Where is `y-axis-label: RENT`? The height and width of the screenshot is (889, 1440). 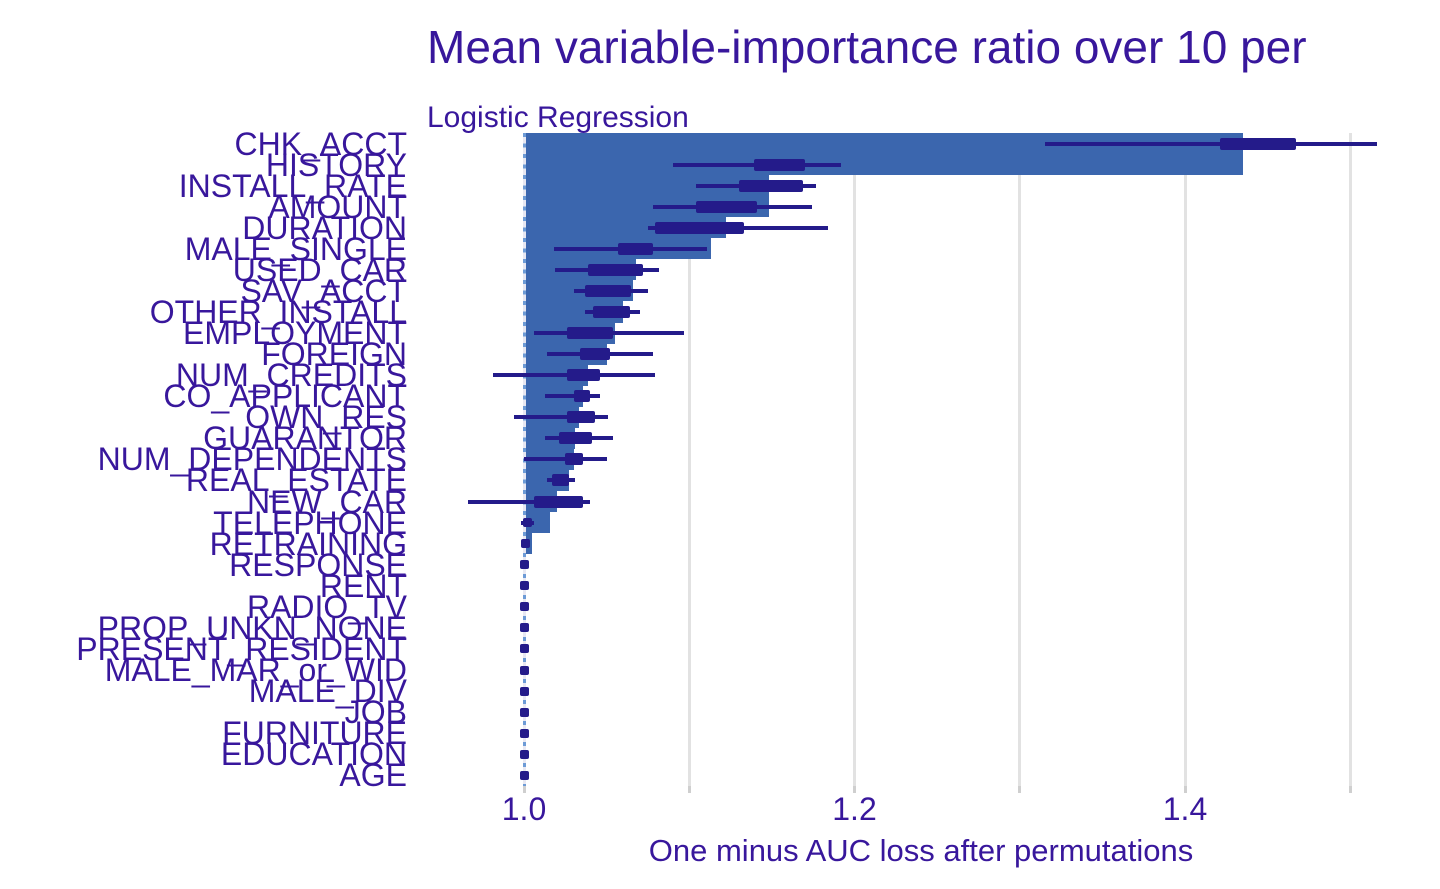 y-axis-label: RENT is located at coordinates (363, 585).